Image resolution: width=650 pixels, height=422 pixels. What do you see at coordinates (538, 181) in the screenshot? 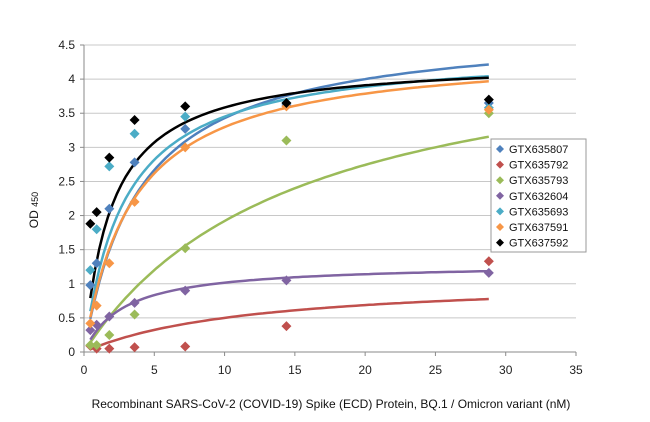
I see `legend-label: GTX635793` at bounding box center [538, 181].